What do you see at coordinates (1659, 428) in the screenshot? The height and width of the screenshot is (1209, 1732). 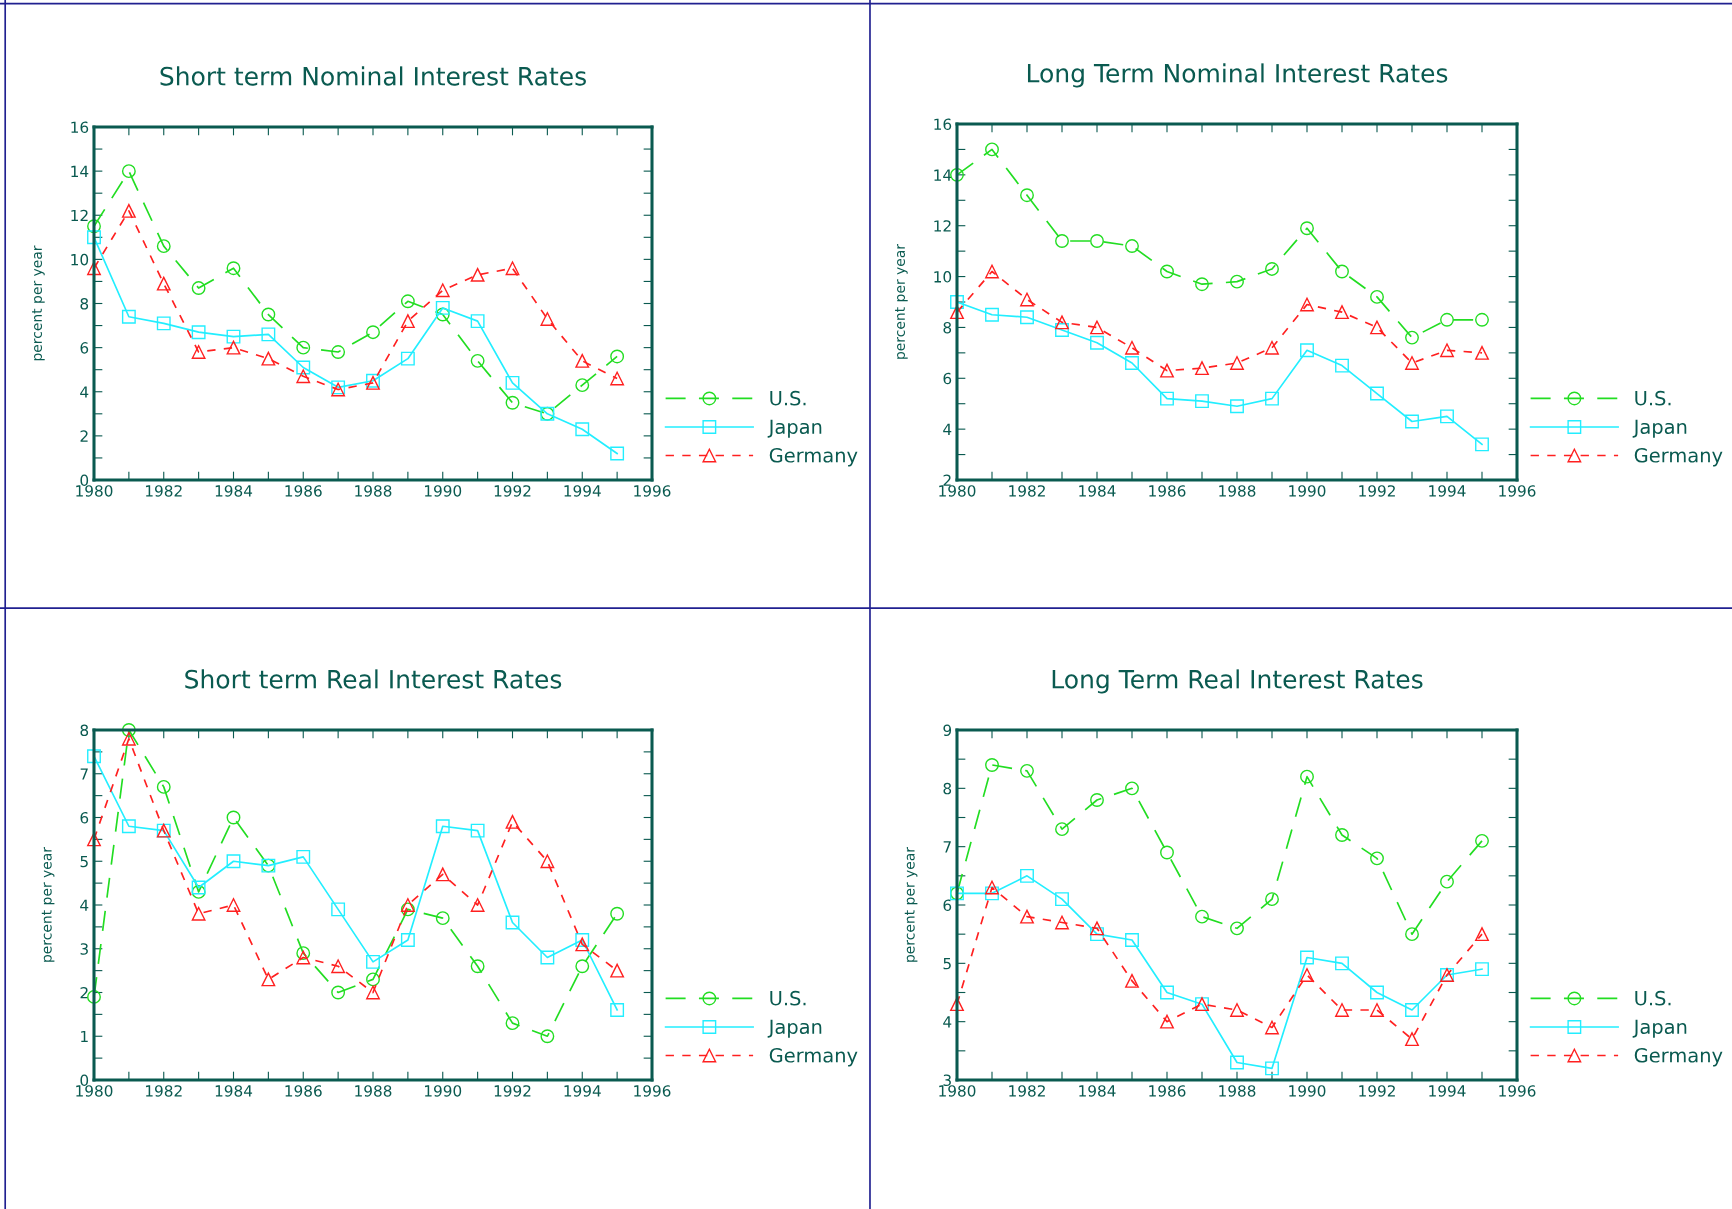 I see `legend-label: Japan` at bounding box center [1659, 428].